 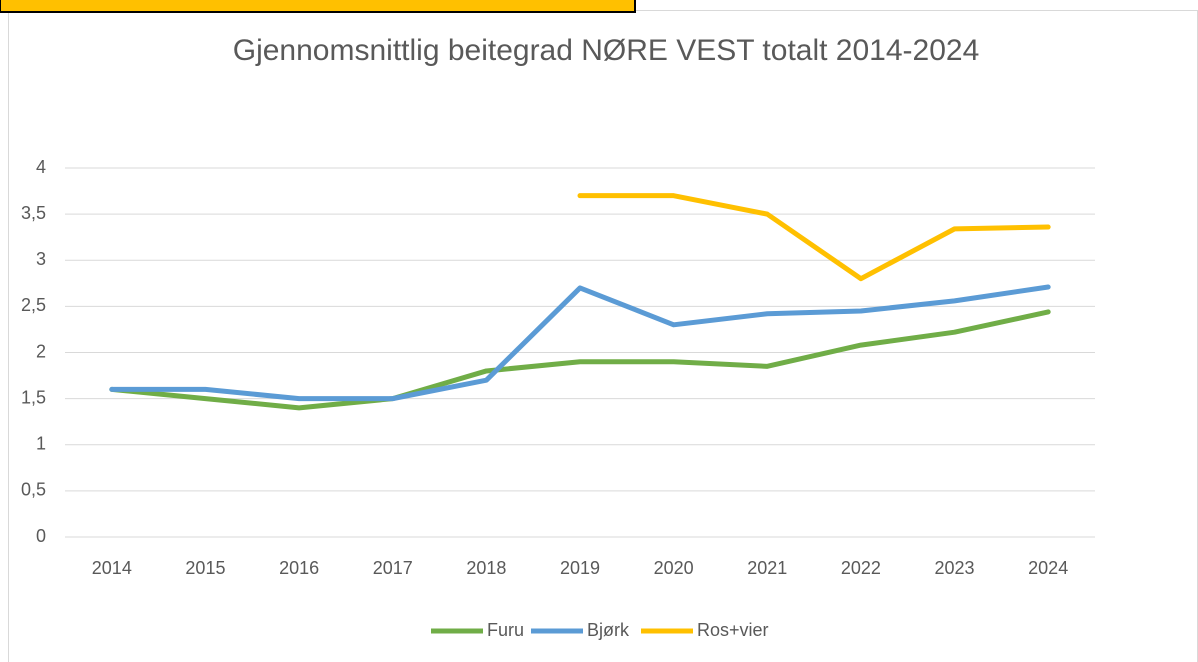 I want to click on x-tick-label: 2022, so click(x=861, y=568).